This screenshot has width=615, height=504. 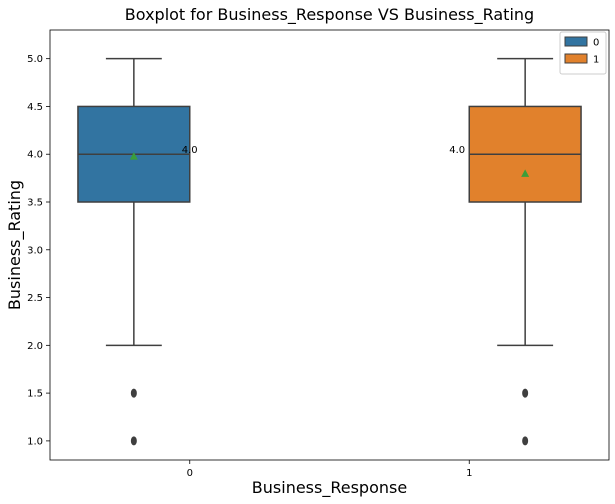 I want to click on y-tick-label: 2.0, so click(x=35, y=346).